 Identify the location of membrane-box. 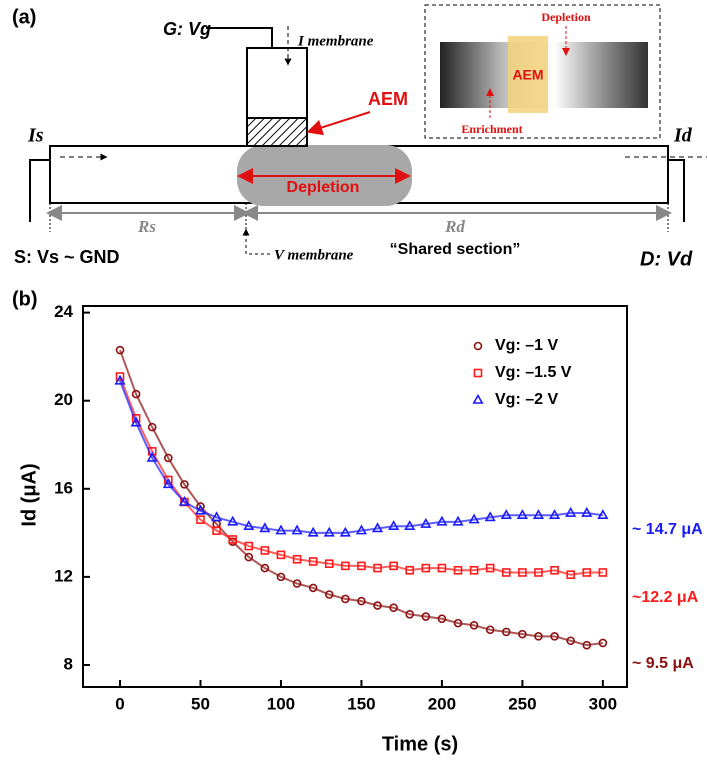
(277, 83).